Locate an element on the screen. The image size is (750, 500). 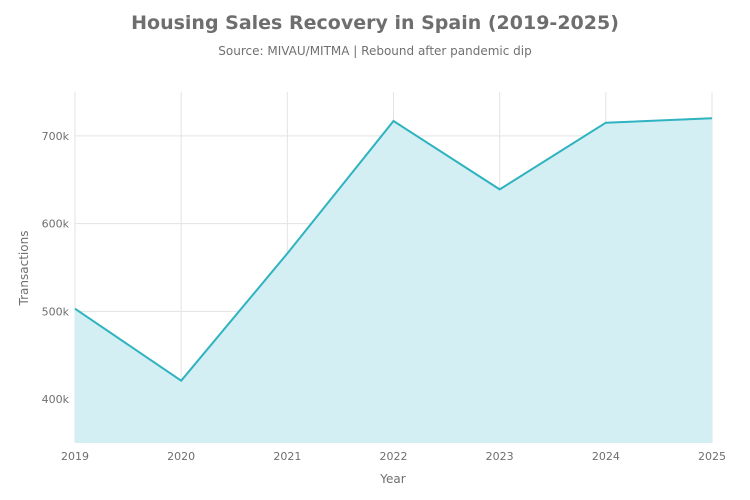
x-tick-label: 2022 is located at coordinates (394, 456).